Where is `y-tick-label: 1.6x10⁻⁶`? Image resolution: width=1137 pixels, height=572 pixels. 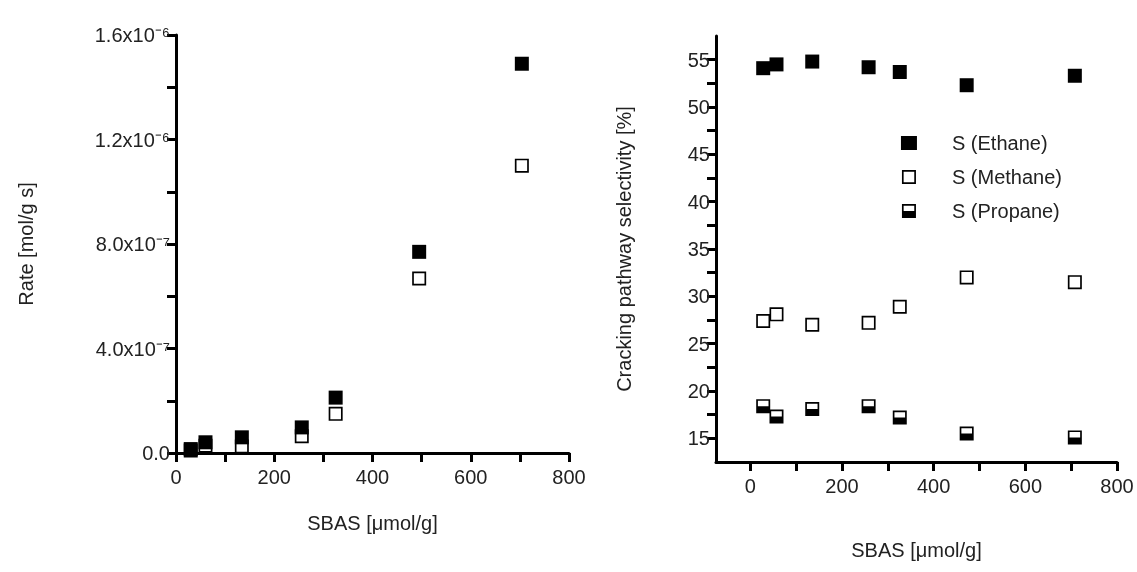
y-tick-label: 1.6x10⁻⁶ is located at coordinates (132, 35).